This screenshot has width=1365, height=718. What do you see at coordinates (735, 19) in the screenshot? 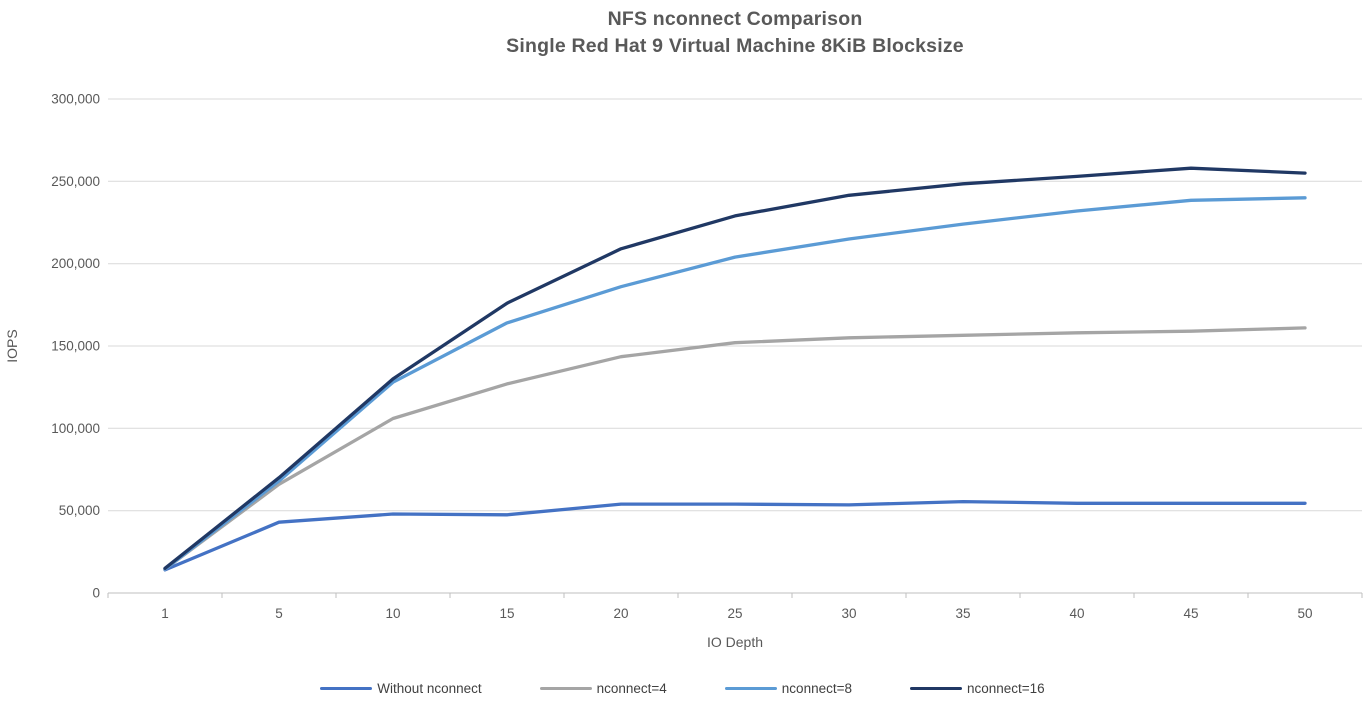
I see `chart-title-line1: NFS nconnect Comparison` at bounding box center [735, 19].